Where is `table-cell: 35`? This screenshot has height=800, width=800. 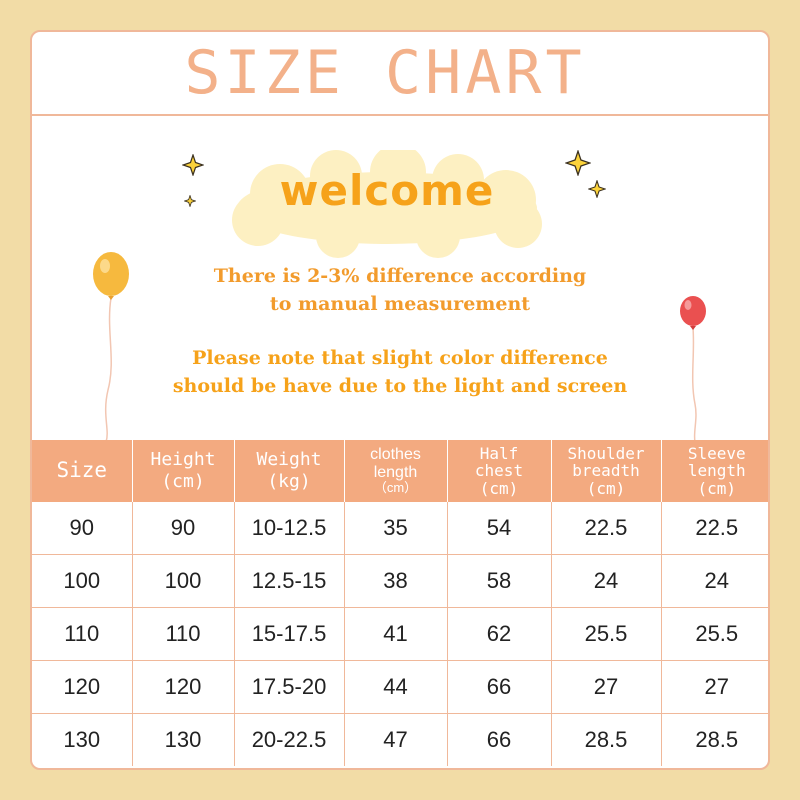 table-cell: 35 is located at coordinates (395, 528).